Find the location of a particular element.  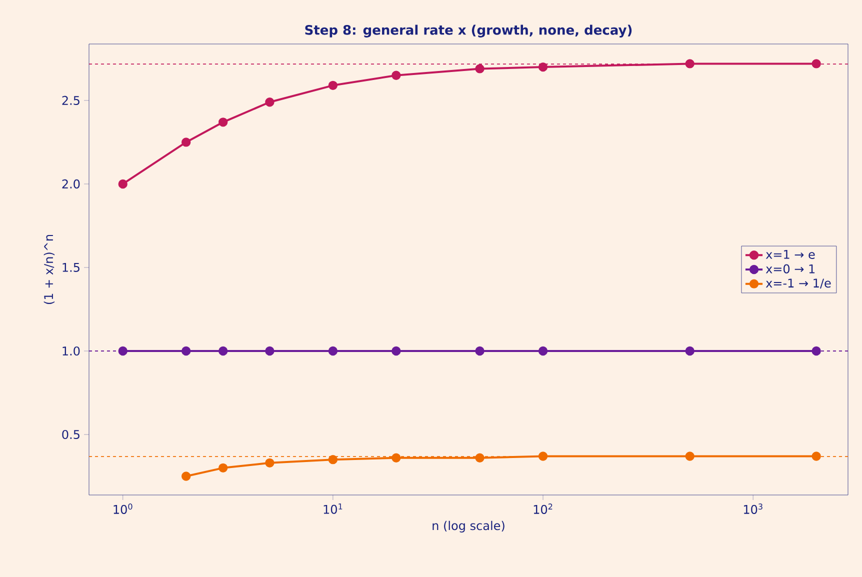

y-axis-title: (1 + x/n)^n is located at coordinates (49, 269).